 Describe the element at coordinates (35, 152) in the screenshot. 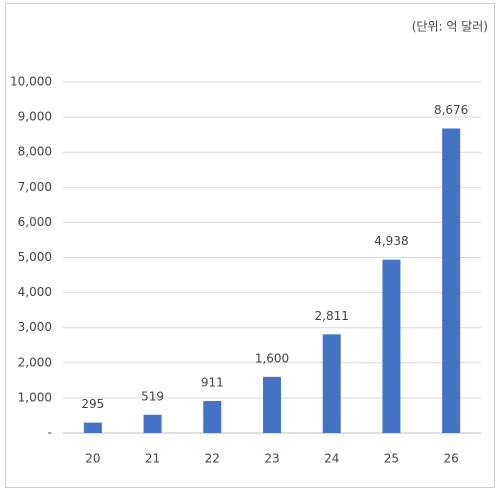

I see `y-tick-label: 8,000` at that location.